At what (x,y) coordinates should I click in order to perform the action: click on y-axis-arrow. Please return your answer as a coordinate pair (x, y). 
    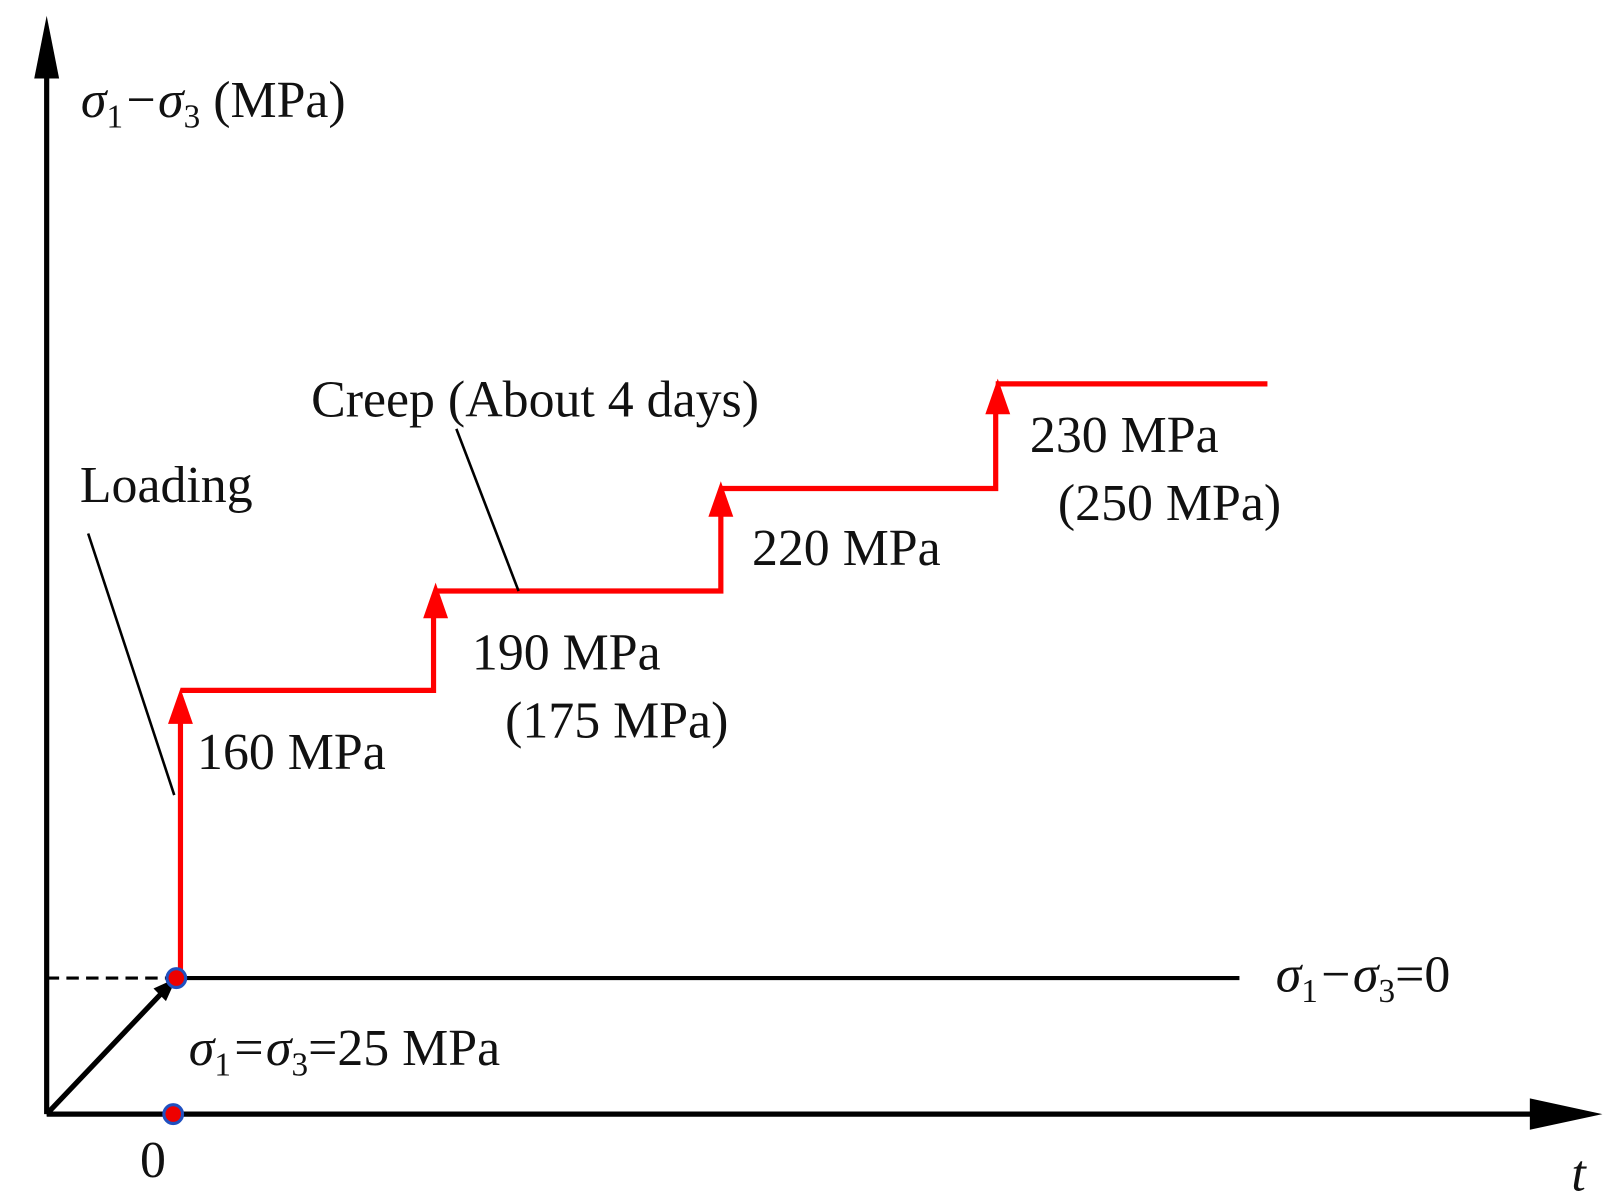
    Looking at the image, I should click on (47, 47).